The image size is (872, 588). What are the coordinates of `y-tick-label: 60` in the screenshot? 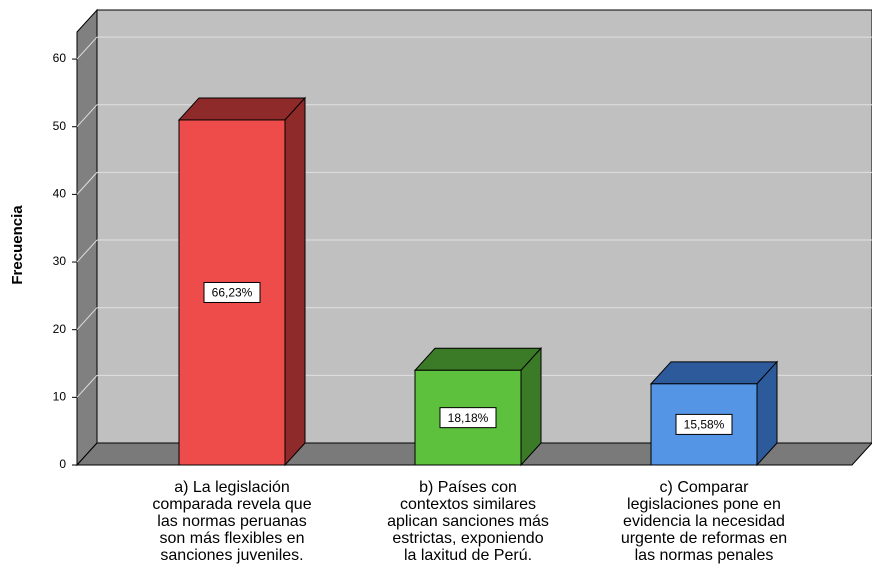 It's located at (60, 58).